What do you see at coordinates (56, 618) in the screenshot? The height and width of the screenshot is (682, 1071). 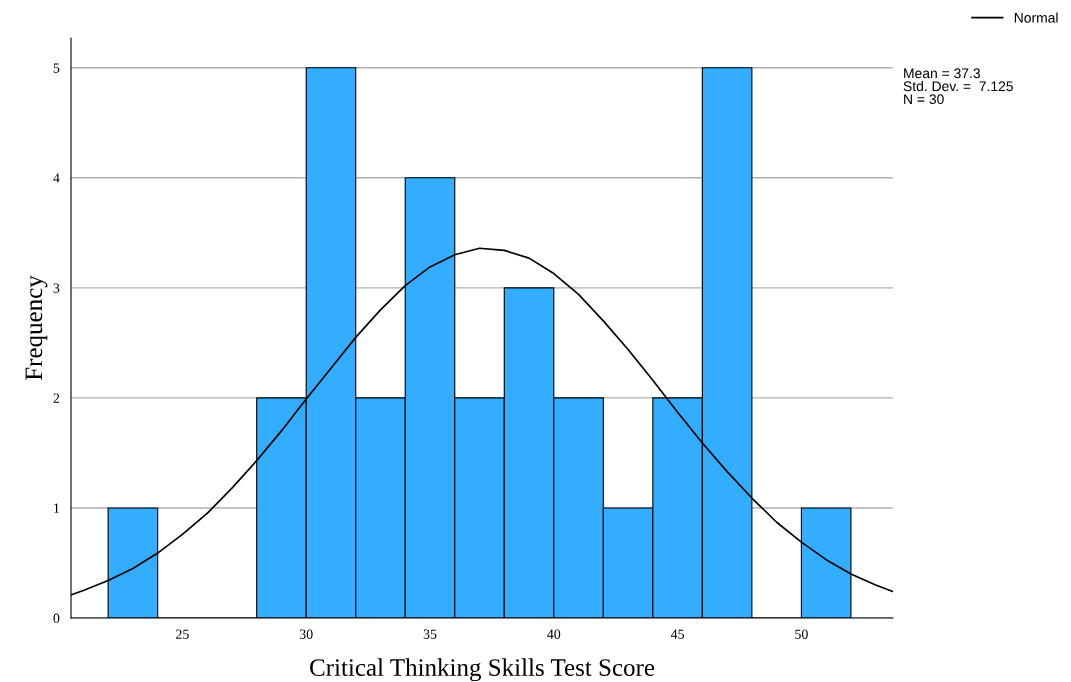 I see `y-tick-label: 0` at bounding box center [56, 618].